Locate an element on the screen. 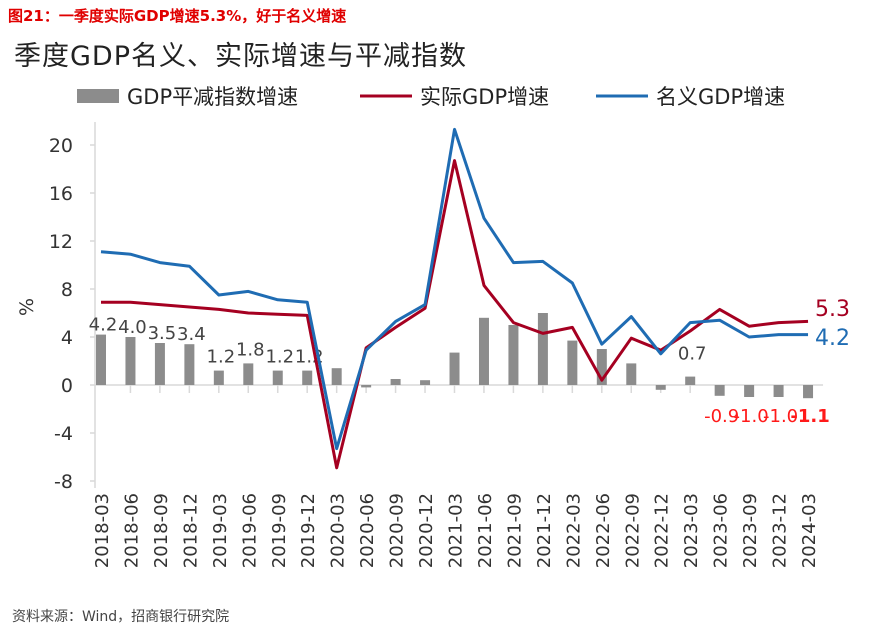 This screenshot has width=871, height=636. y-tick-label: 4 is located at coordinates (67, 338).